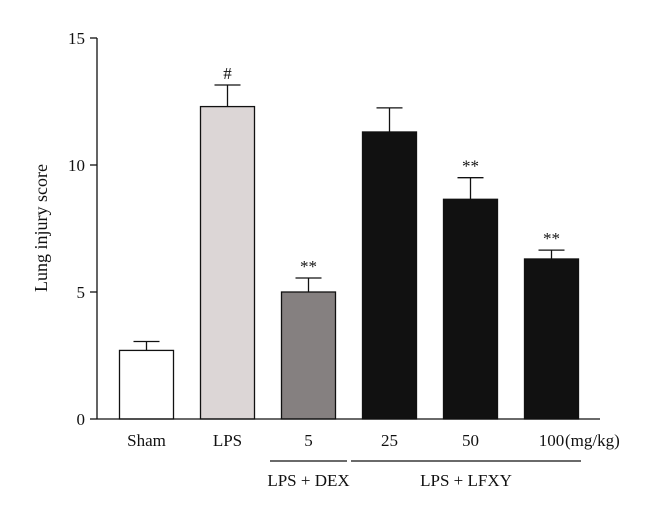 This screenshot has width=660, height=518. Describe the element at coordinates (41, 228) in the screenshot. I see `y-axis-title: Lung injury score` at that location.